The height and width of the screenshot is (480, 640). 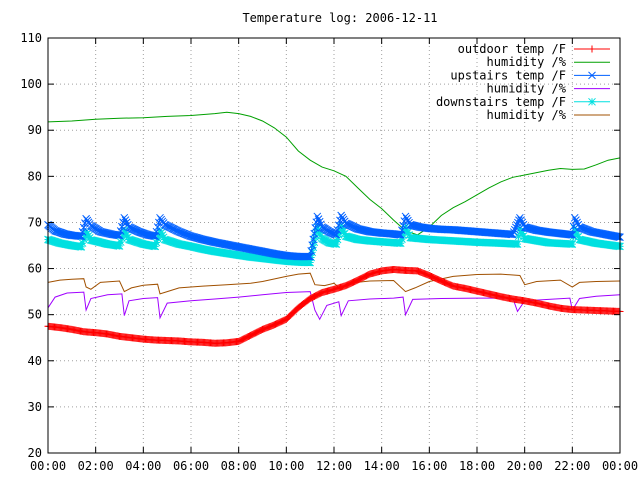 What do you see at coordinates (339, 18) in the screenshot?
I see `chart-title: Temperature log: 2006-12-11` at bounding box center [339, 18].